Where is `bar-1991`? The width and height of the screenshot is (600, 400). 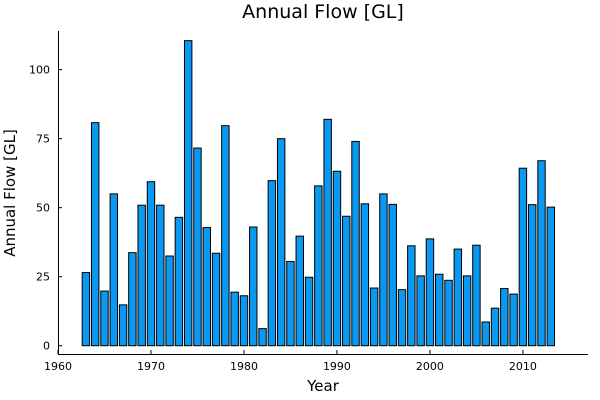 bar-1991 is located at coordinates (346, 281).